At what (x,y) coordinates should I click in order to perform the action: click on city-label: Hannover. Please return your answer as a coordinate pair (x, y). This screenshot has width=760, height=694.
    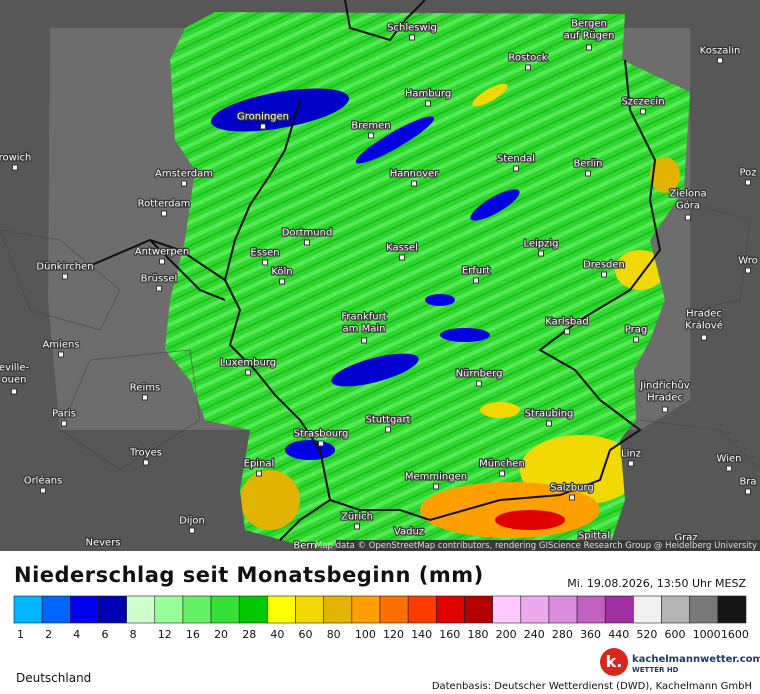
    Looking at the image, I should click on (415, 174).